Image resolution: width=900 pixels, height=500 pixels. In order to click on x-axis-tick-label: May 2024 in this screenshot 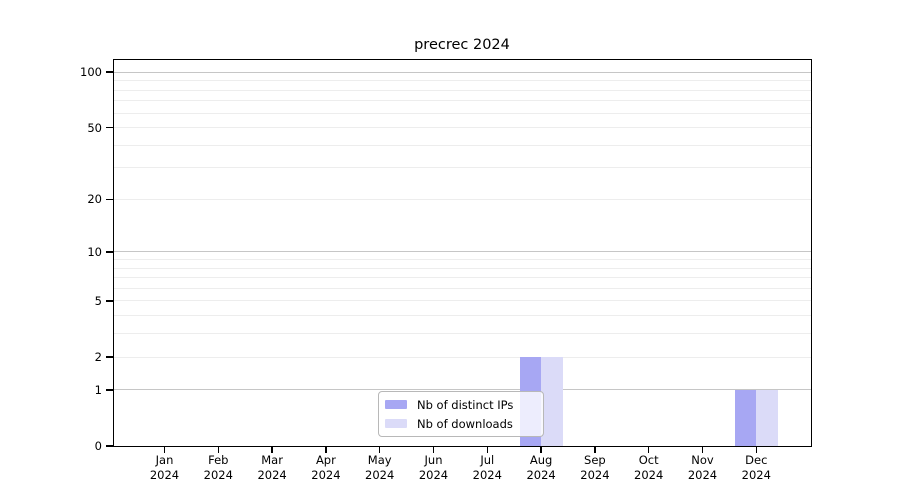, I will do `click(380, 467)`.